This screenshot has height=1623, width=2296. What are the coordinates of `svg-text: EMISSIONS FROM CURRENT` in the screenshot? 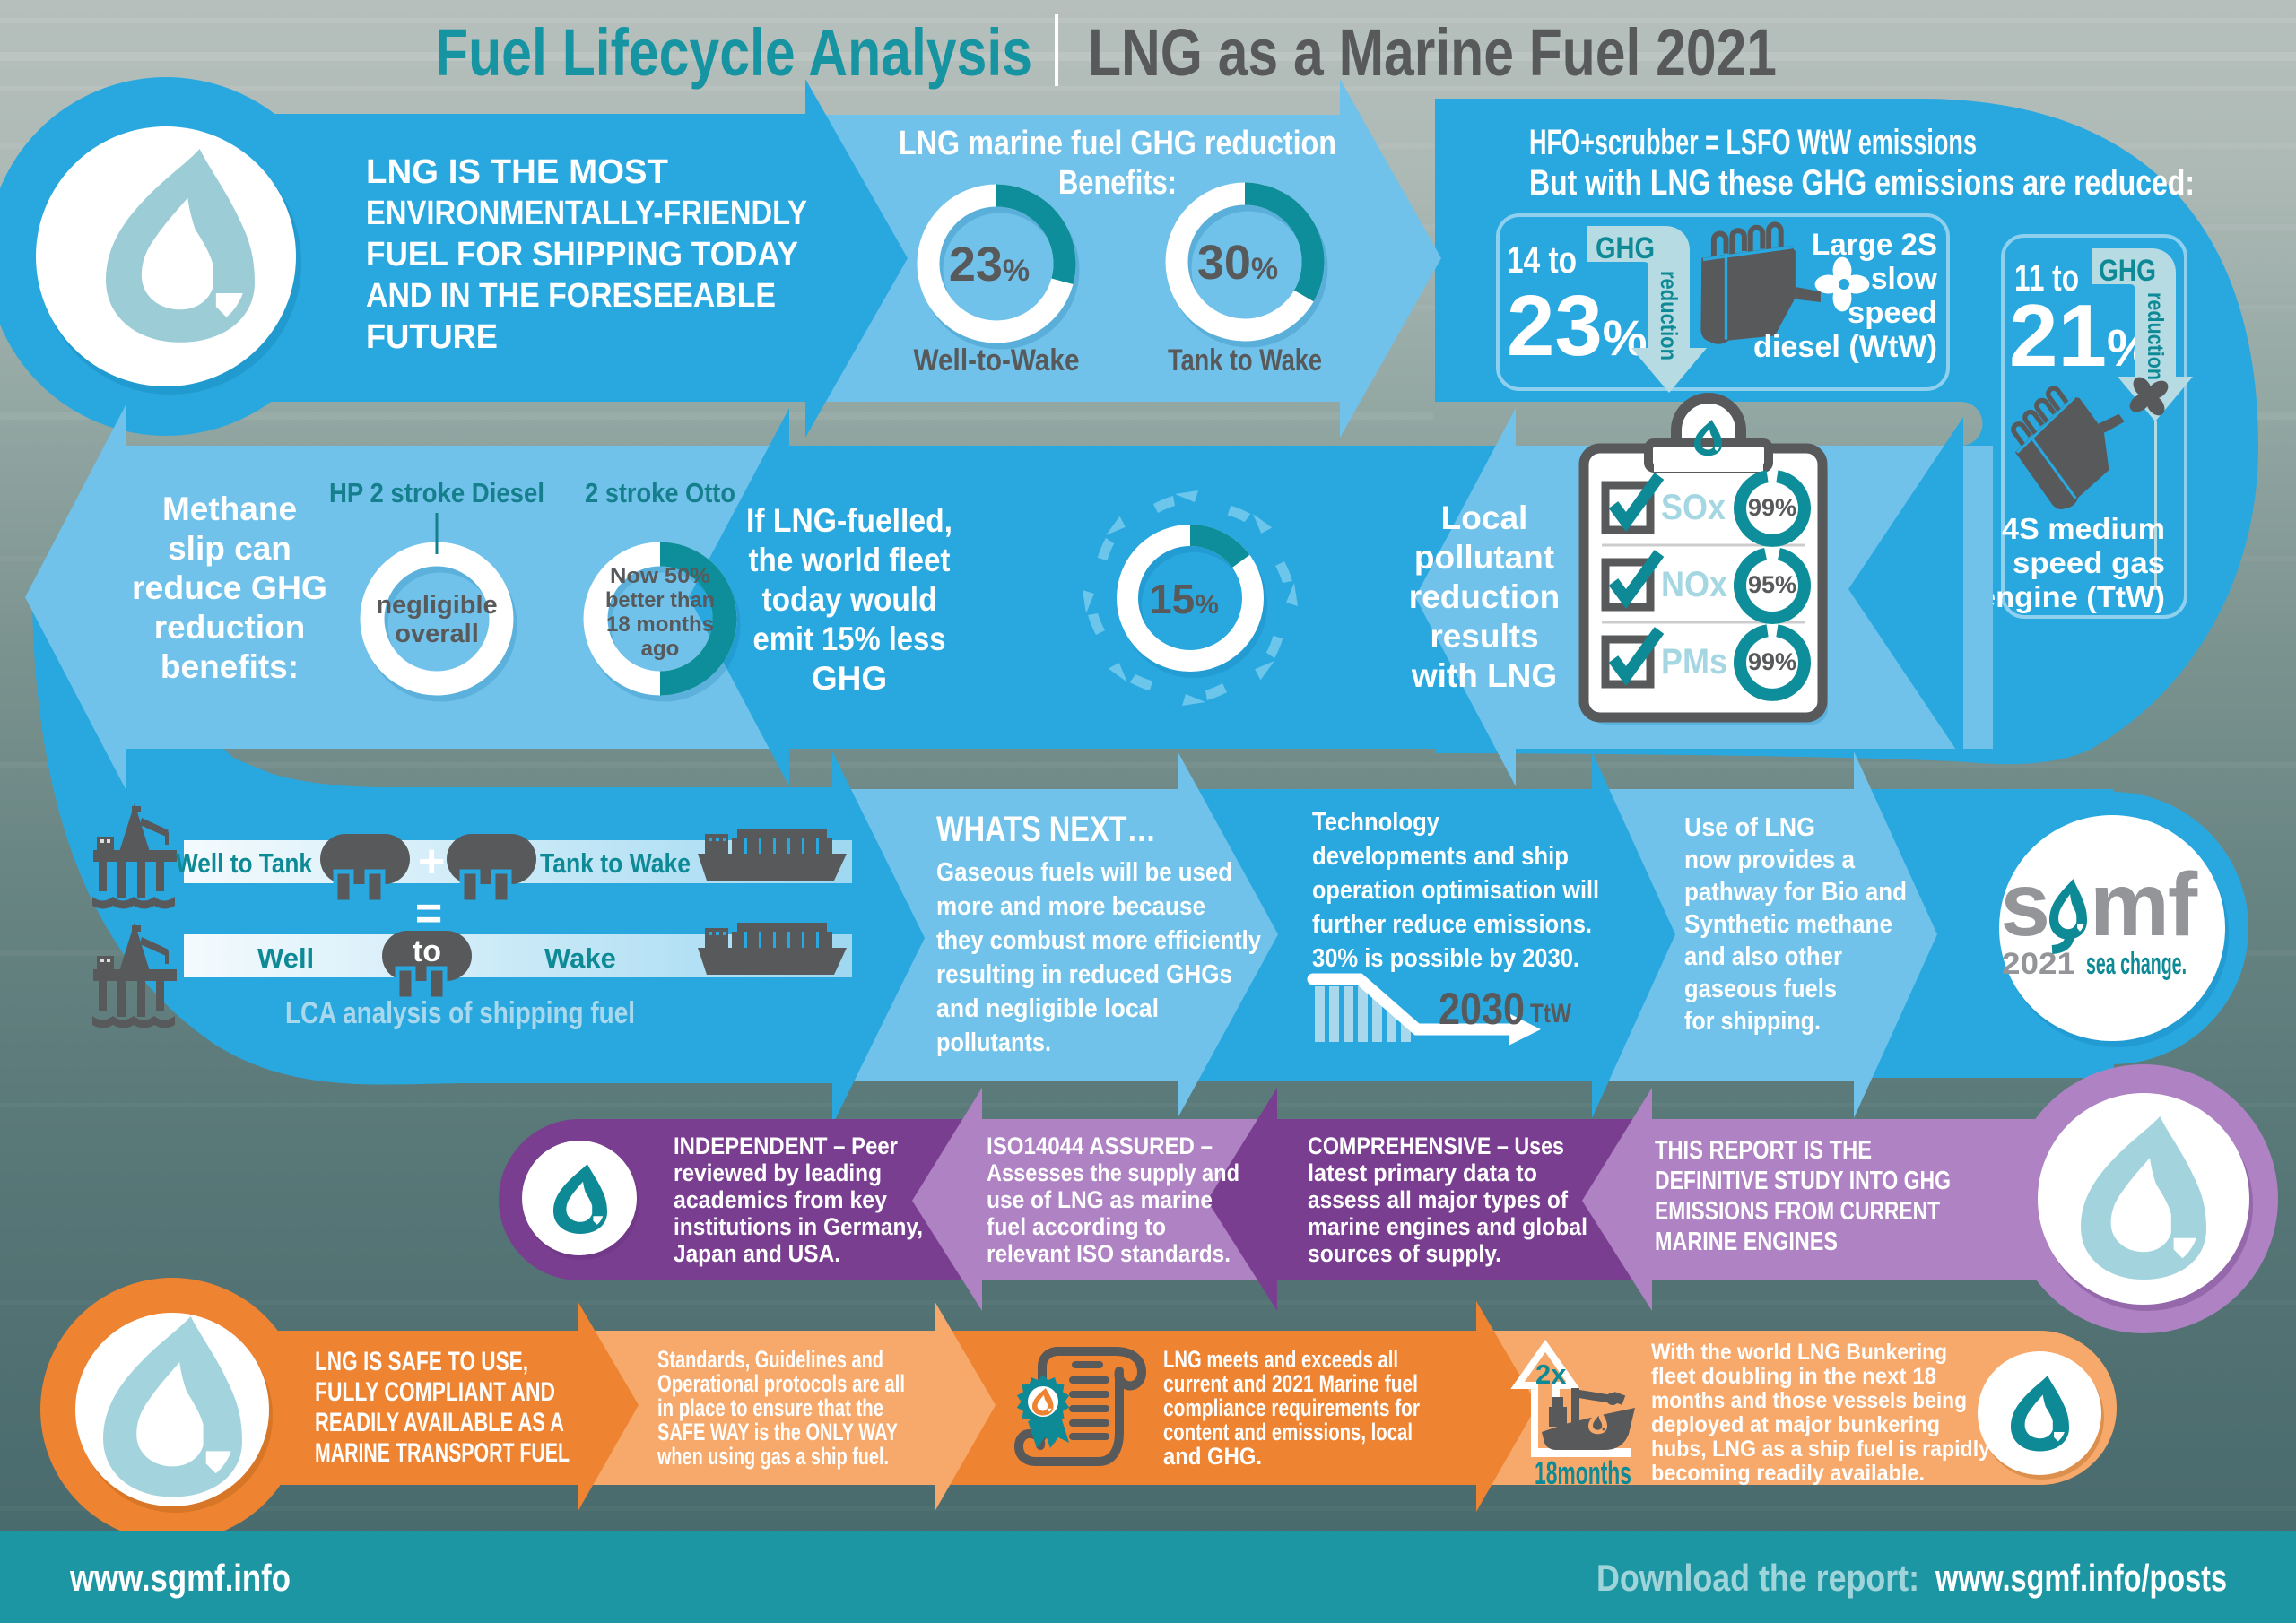 It's located at (1797, 1211).